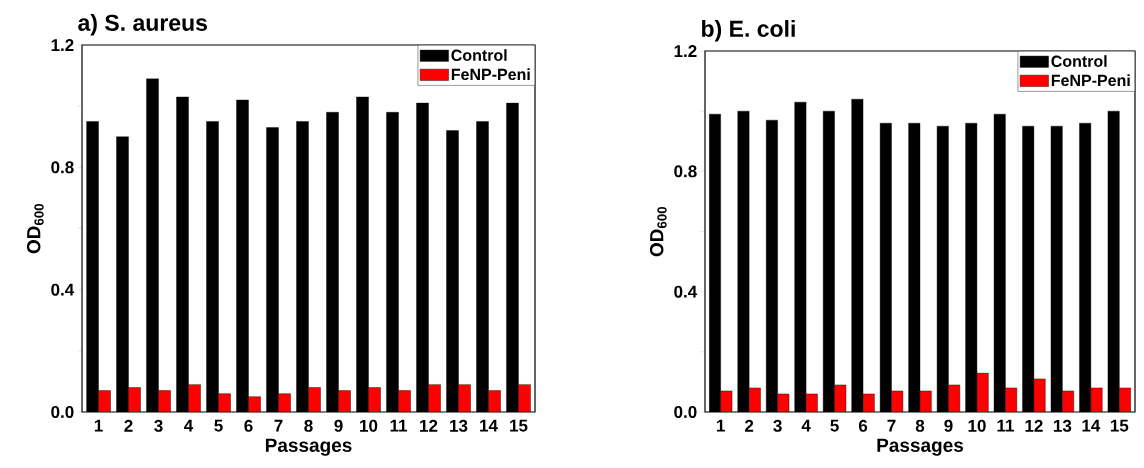  I want to click on chart-title: a) S. aureus, so click(142, 25).